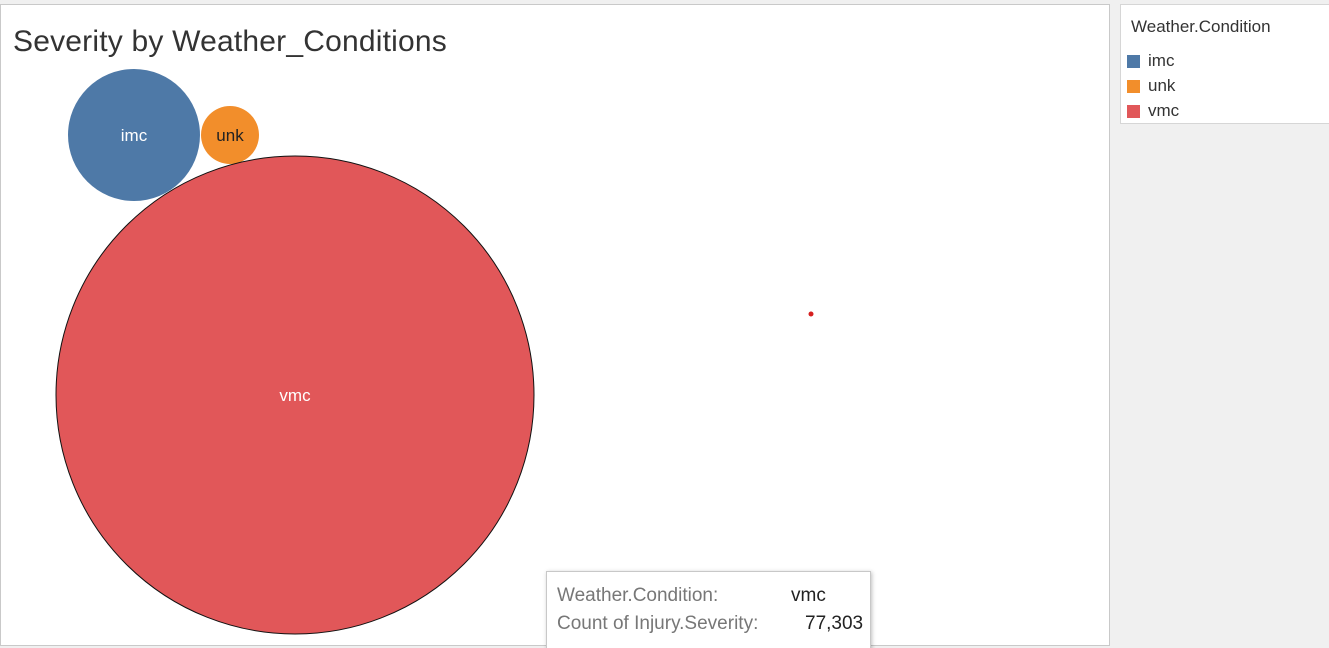  I want to click on bubble-imc, so click(134, 135).